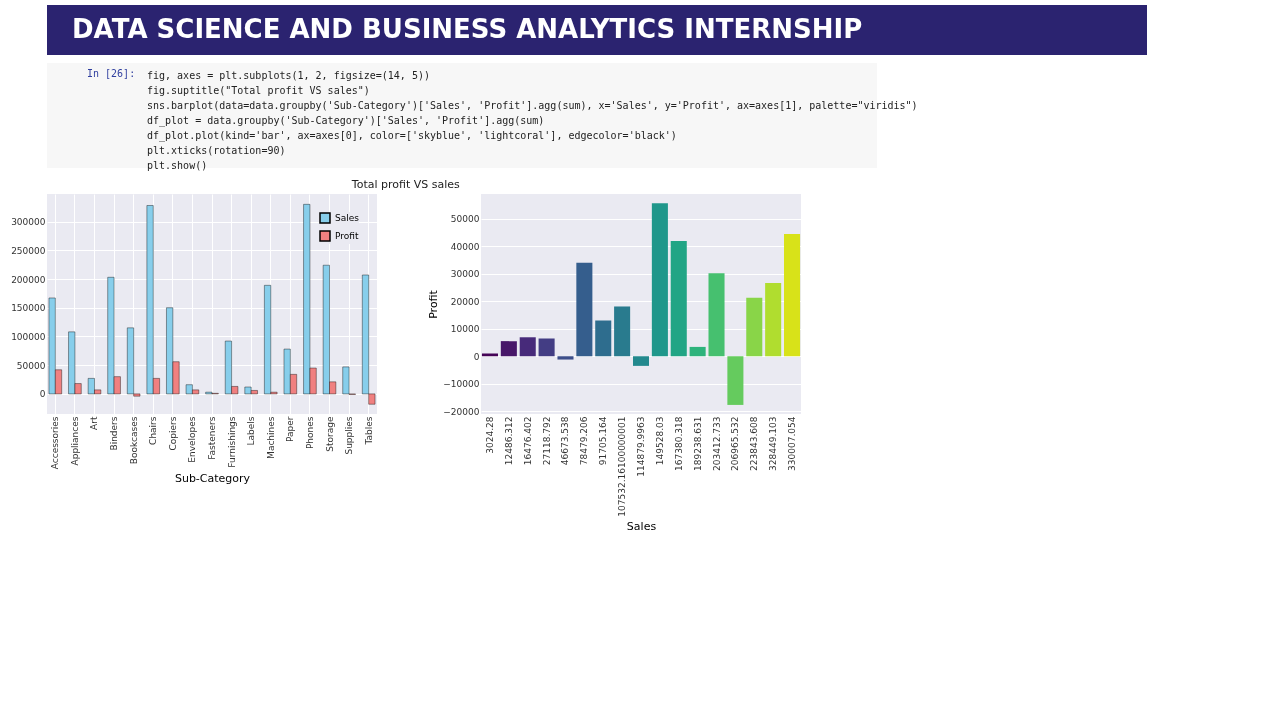  What do you see at coordinates (368, 431) in the screenshot?
I see `x-tick-label: Tables` at bounding box center [368, 431].